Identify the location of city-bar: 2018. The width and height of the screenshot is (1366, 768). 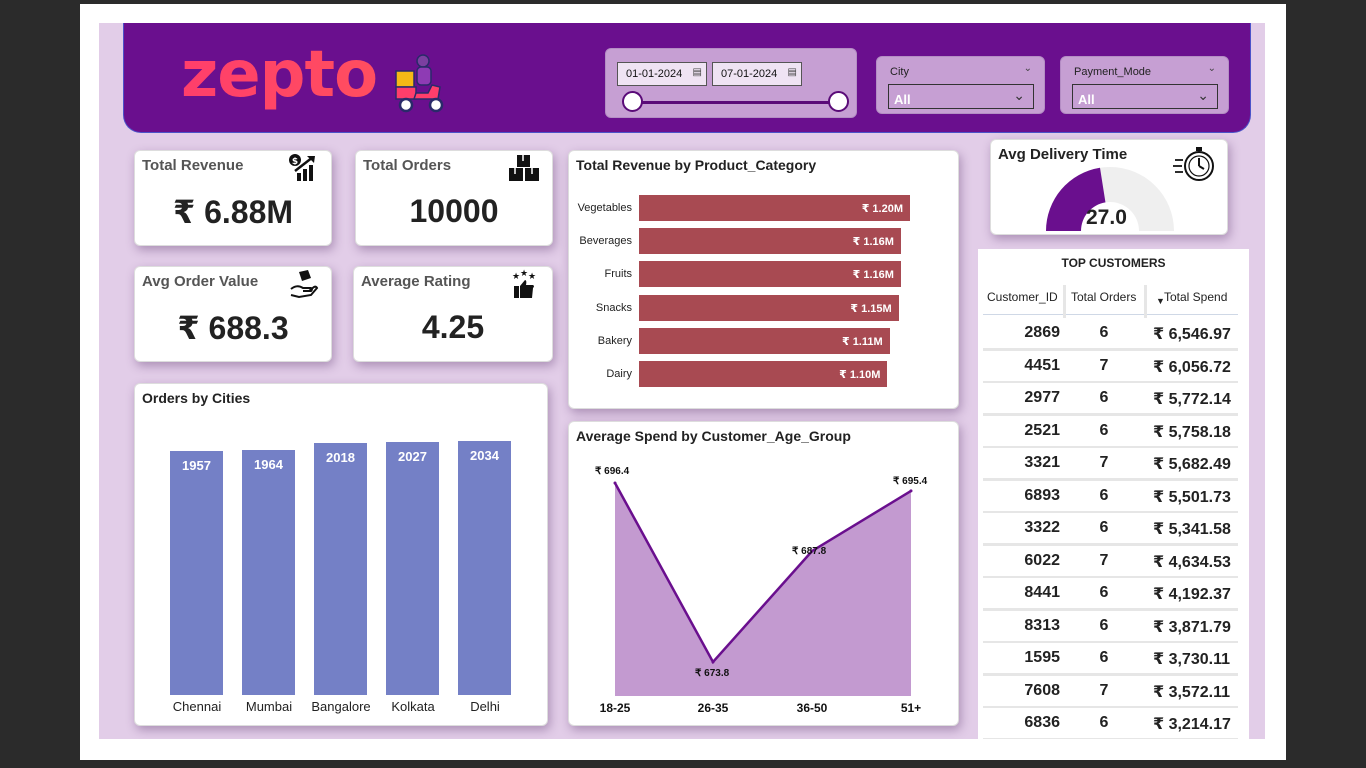
(340, 569).